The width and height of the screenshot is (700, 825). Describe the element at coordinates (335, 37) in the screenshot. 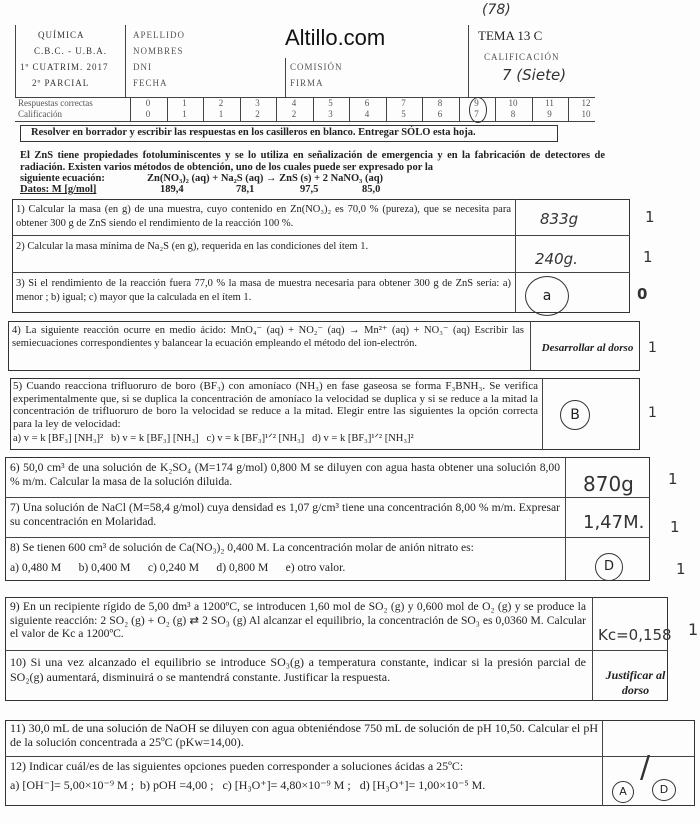

I see `watermark: Altillo.com` at that location.